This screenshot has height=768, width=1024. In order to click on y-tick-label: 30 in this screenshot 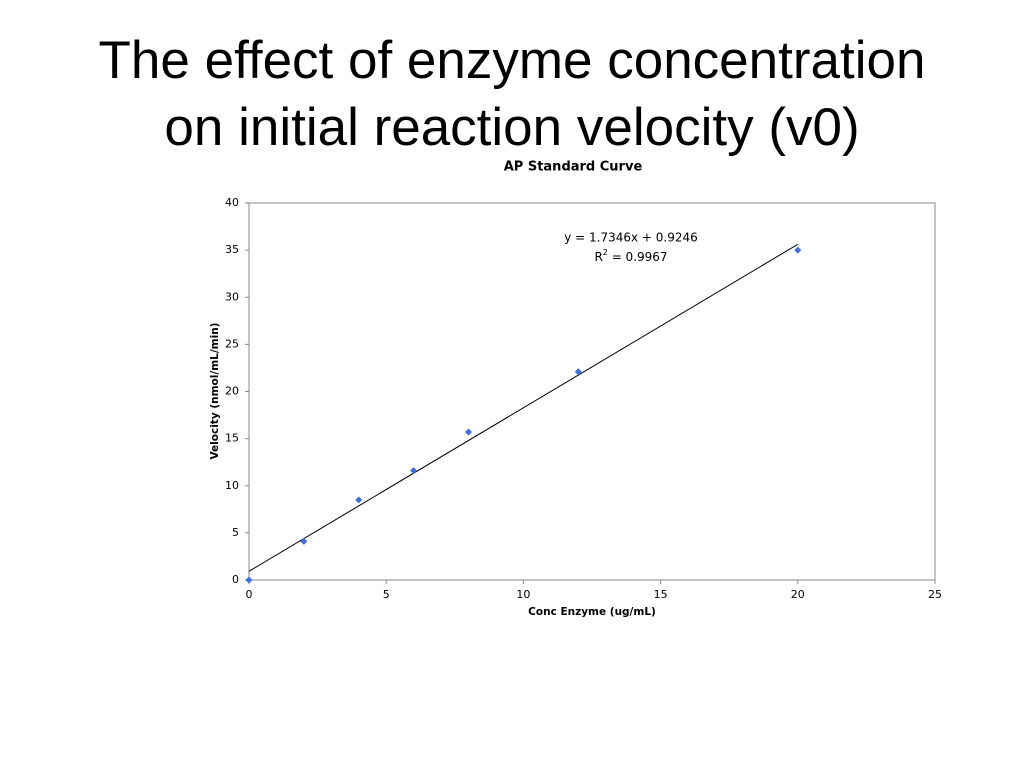, I will do `click(232, 296)`.